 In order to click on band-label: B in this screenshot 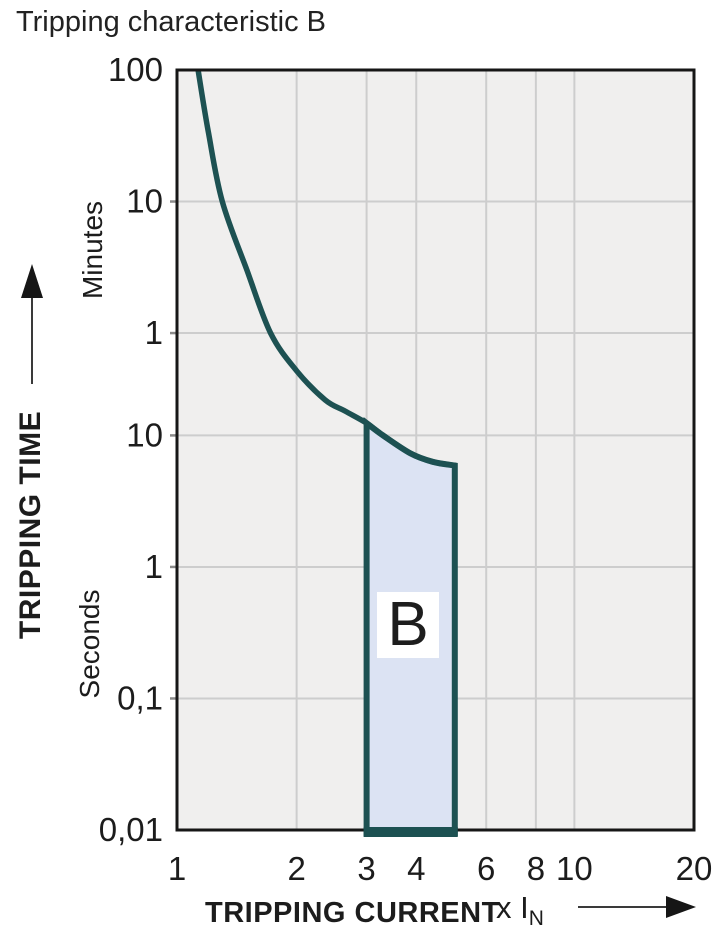, I will do `click(408, 624)`.